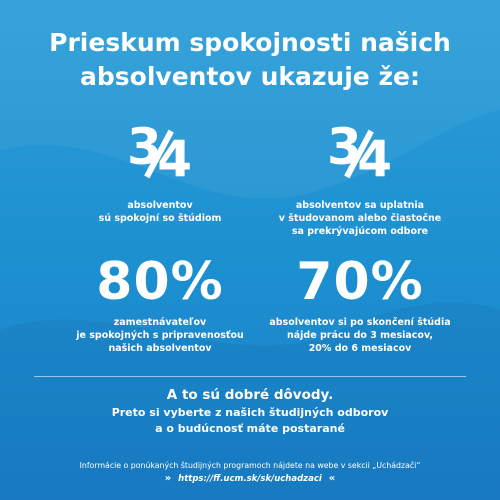 The width and height of the screenshot is (500, 500). What do you see at coordinates (360, 231) in the screenshot?
I see `stat-description-line: sa prekrývajúcom odbore` at bounding box center [360, 231].